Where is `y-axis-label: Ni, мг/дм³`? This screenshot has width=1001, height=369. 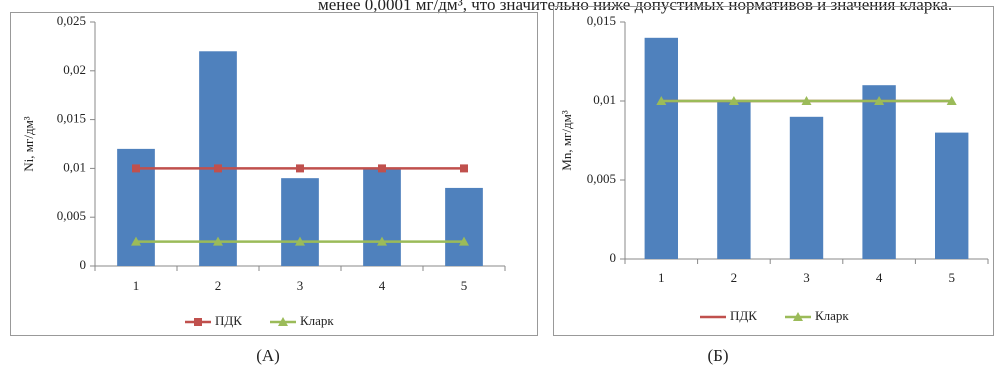 y-axis-label: Ni, мг/дм³ is located at coordinates (28, 144).